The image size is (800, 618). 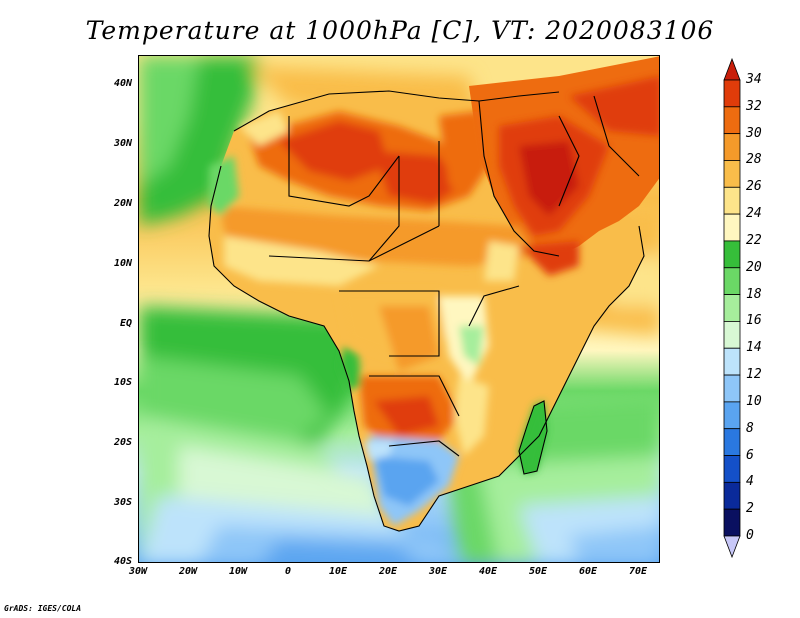 I want to click on lat-tick-label: 40S, so click(x=122, y=561).